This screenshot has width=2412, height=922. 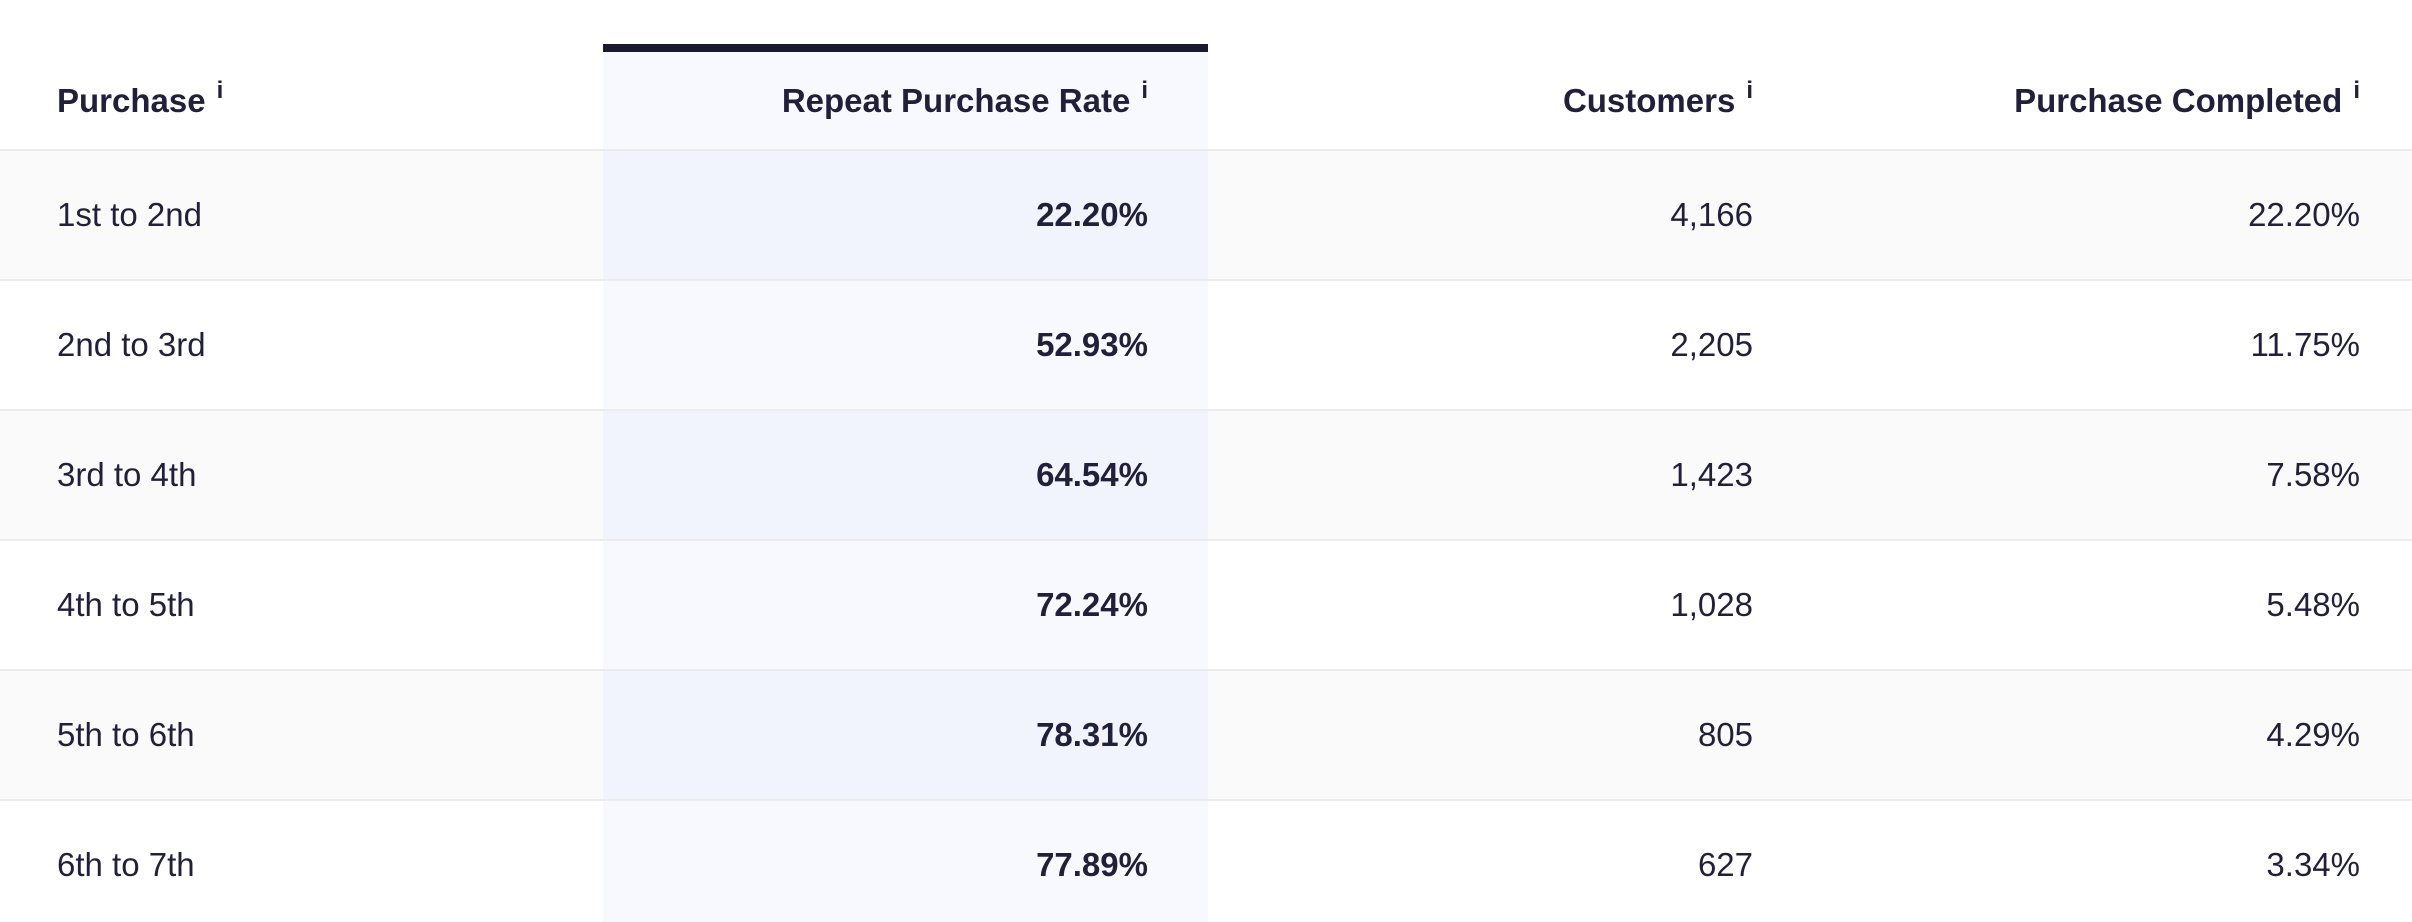 What do you see at coordinates (905, 74) in the screenshot?
I see `column-header-repeat-purchase-rate: Repeat Purchase Rate i` at bounding box center [905, 74].